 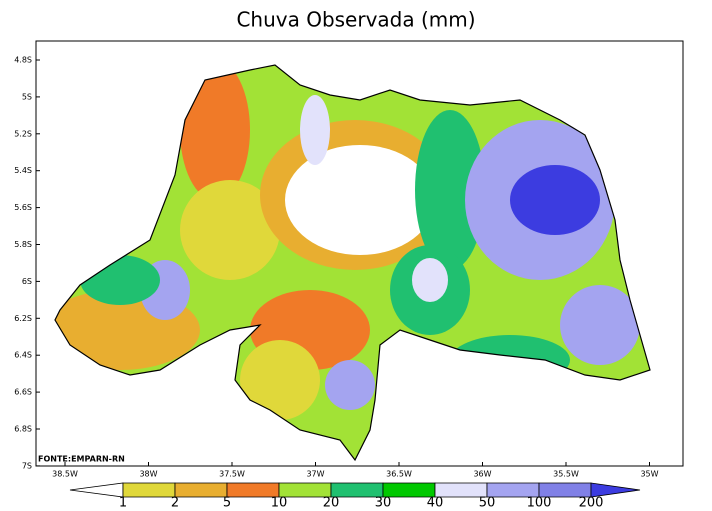 What do you see at coordinates (399, 474) in the screenshot?
I see `lon-label: 36.5W` at bounding box center [399, 474].